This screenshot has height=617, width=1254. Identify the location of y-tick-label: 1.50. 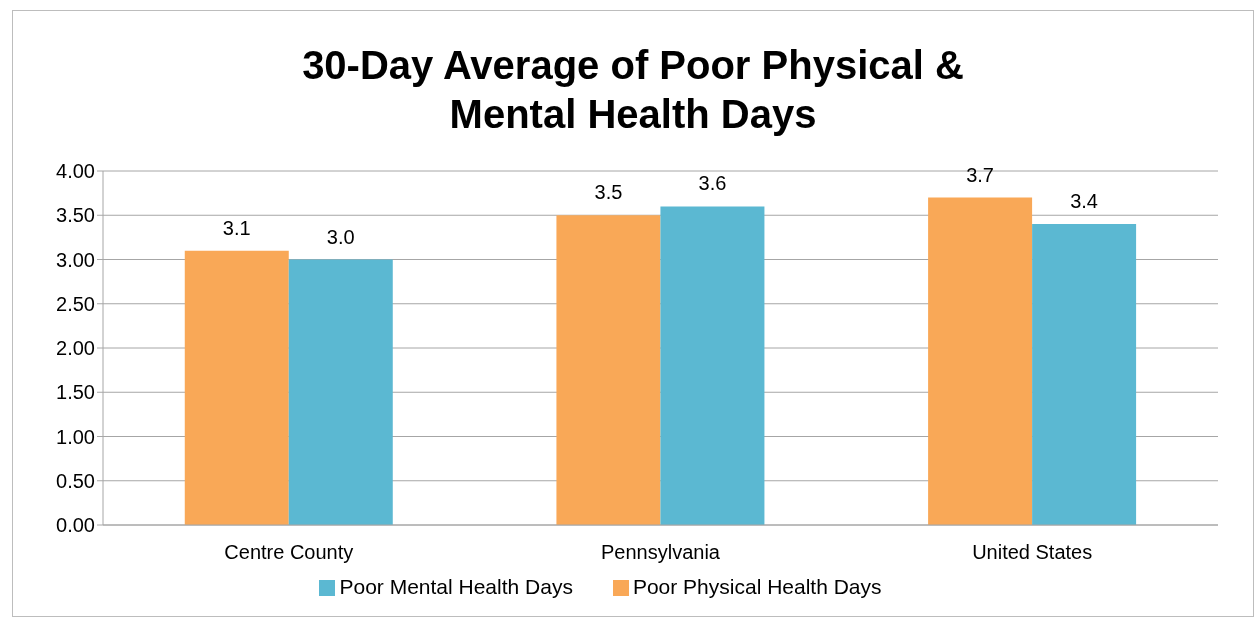
(75, 392).